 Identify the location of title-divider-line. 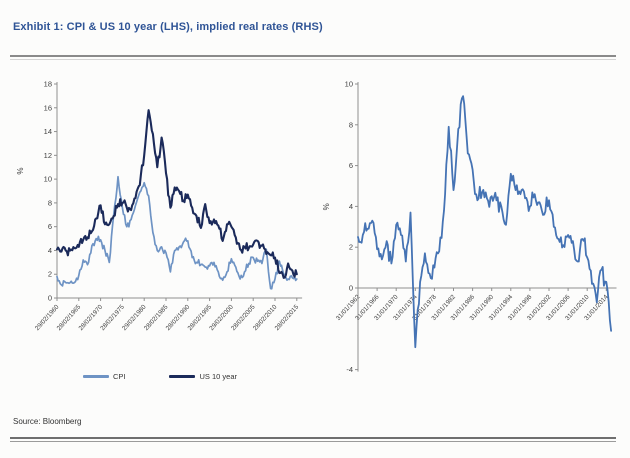
(313, 57).